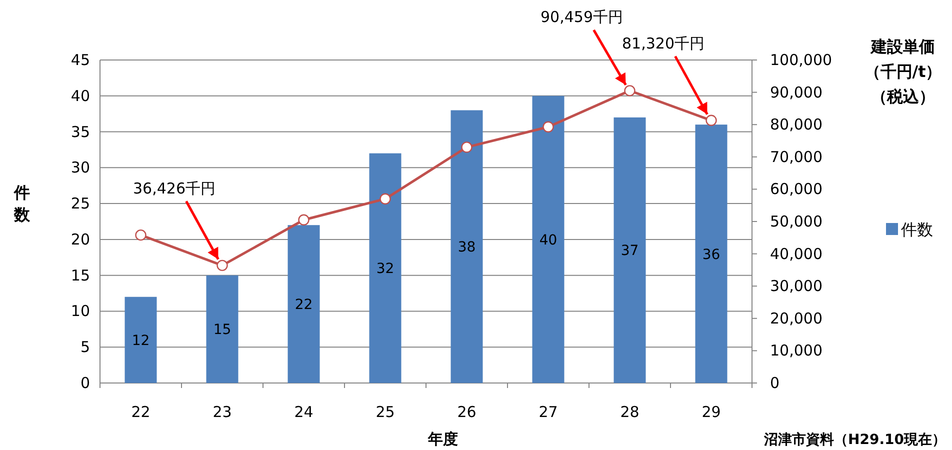  I want to click on y-tick-label: 20, so click(80, 239).